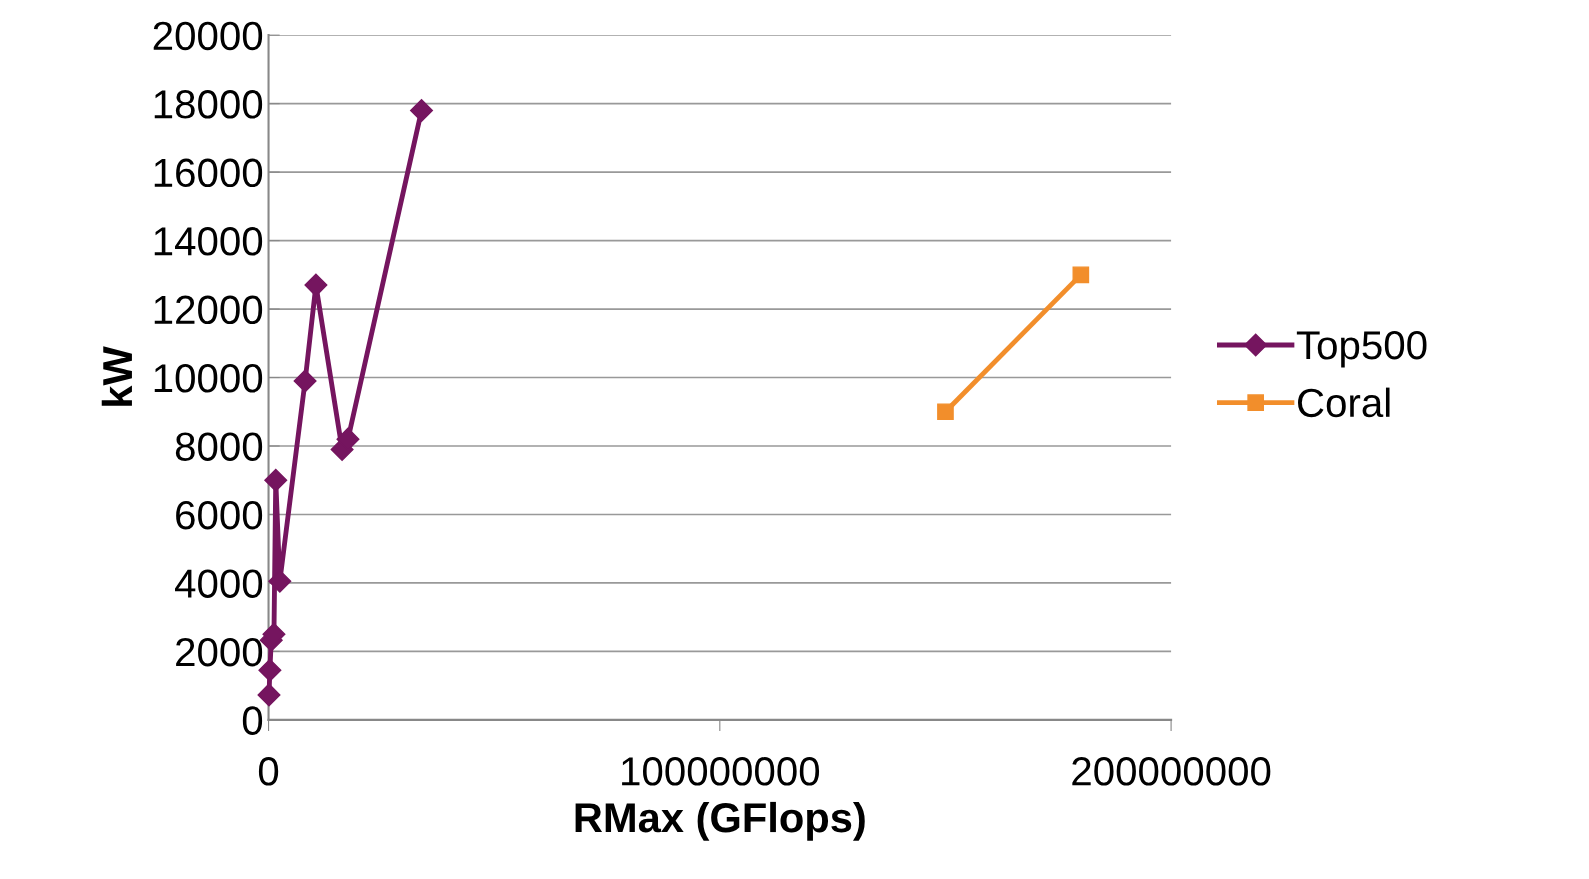  Describe the element at coordinates (1361, 349) in the screenshot. I see `legend-label: Top500` at that location.